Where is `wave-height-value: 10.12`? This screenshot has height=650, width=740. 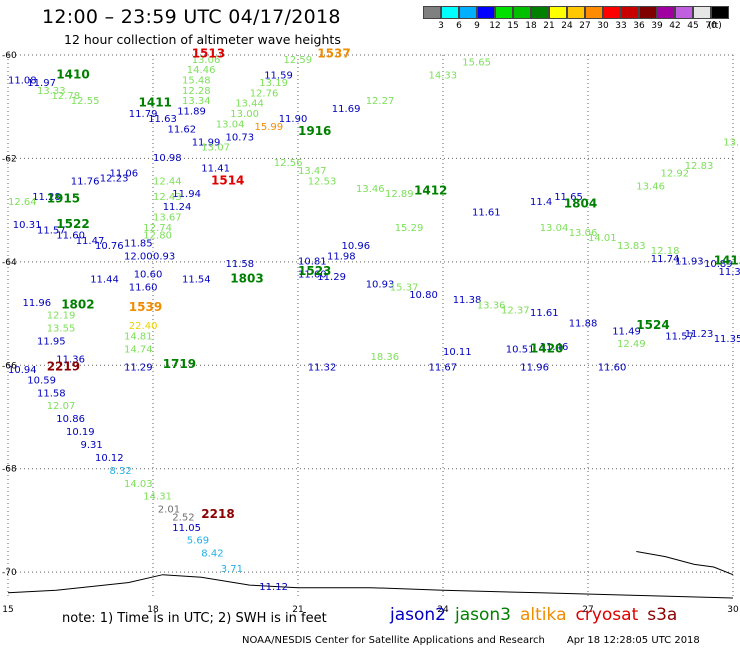
wave-height-value: 10.12 is located at coordinates (109, 458).